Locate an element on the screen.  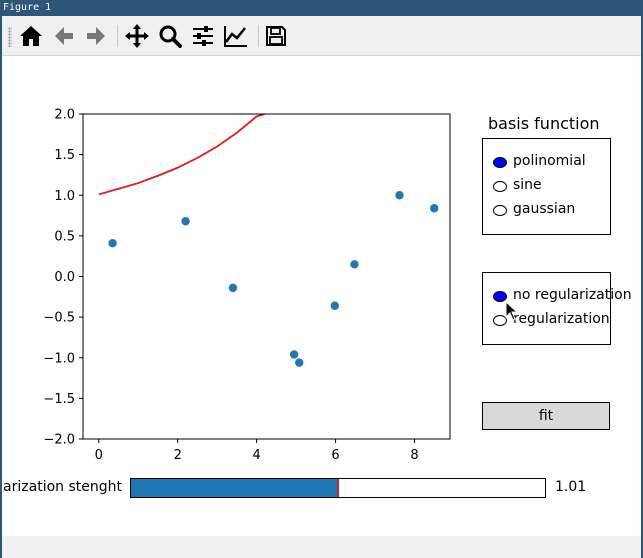
x-tick-label: 8 is located at coordinates (414, 455).